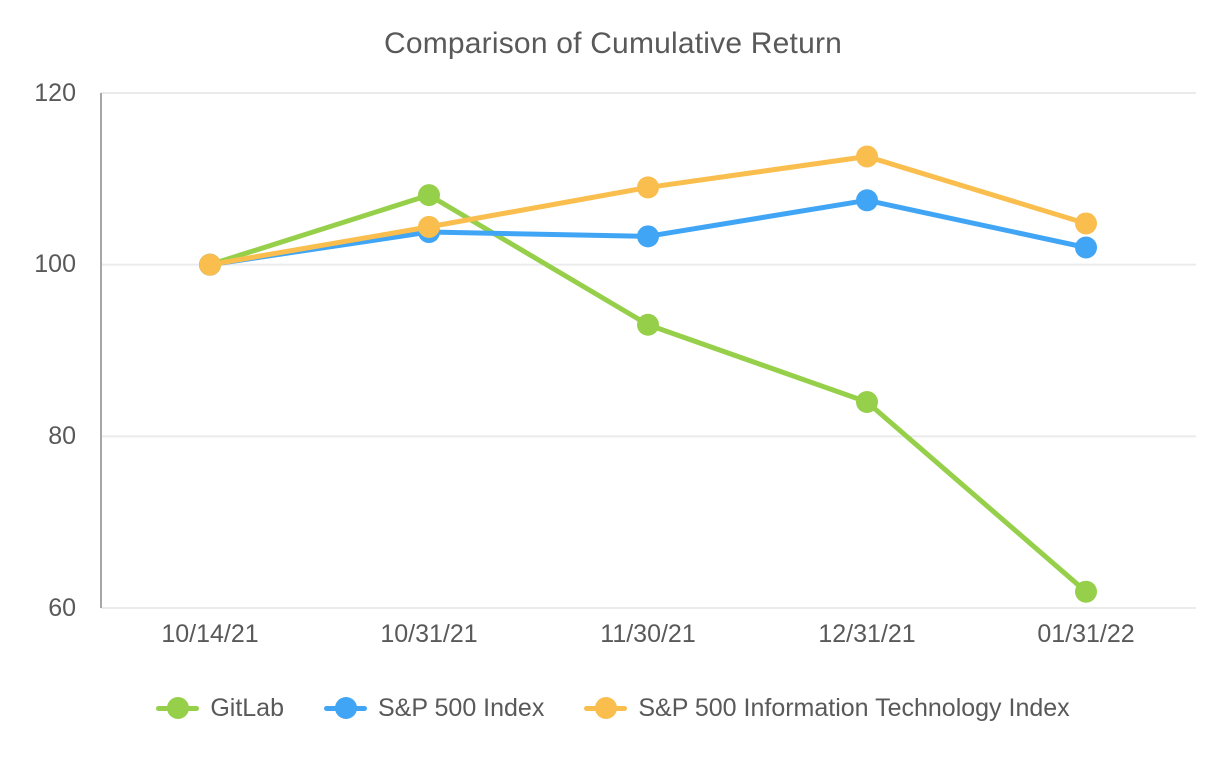 This screenshot has height=760, width=1226. I want to click on legend-item-2: S&P 500 Information Technology Index, so click(827, 708).